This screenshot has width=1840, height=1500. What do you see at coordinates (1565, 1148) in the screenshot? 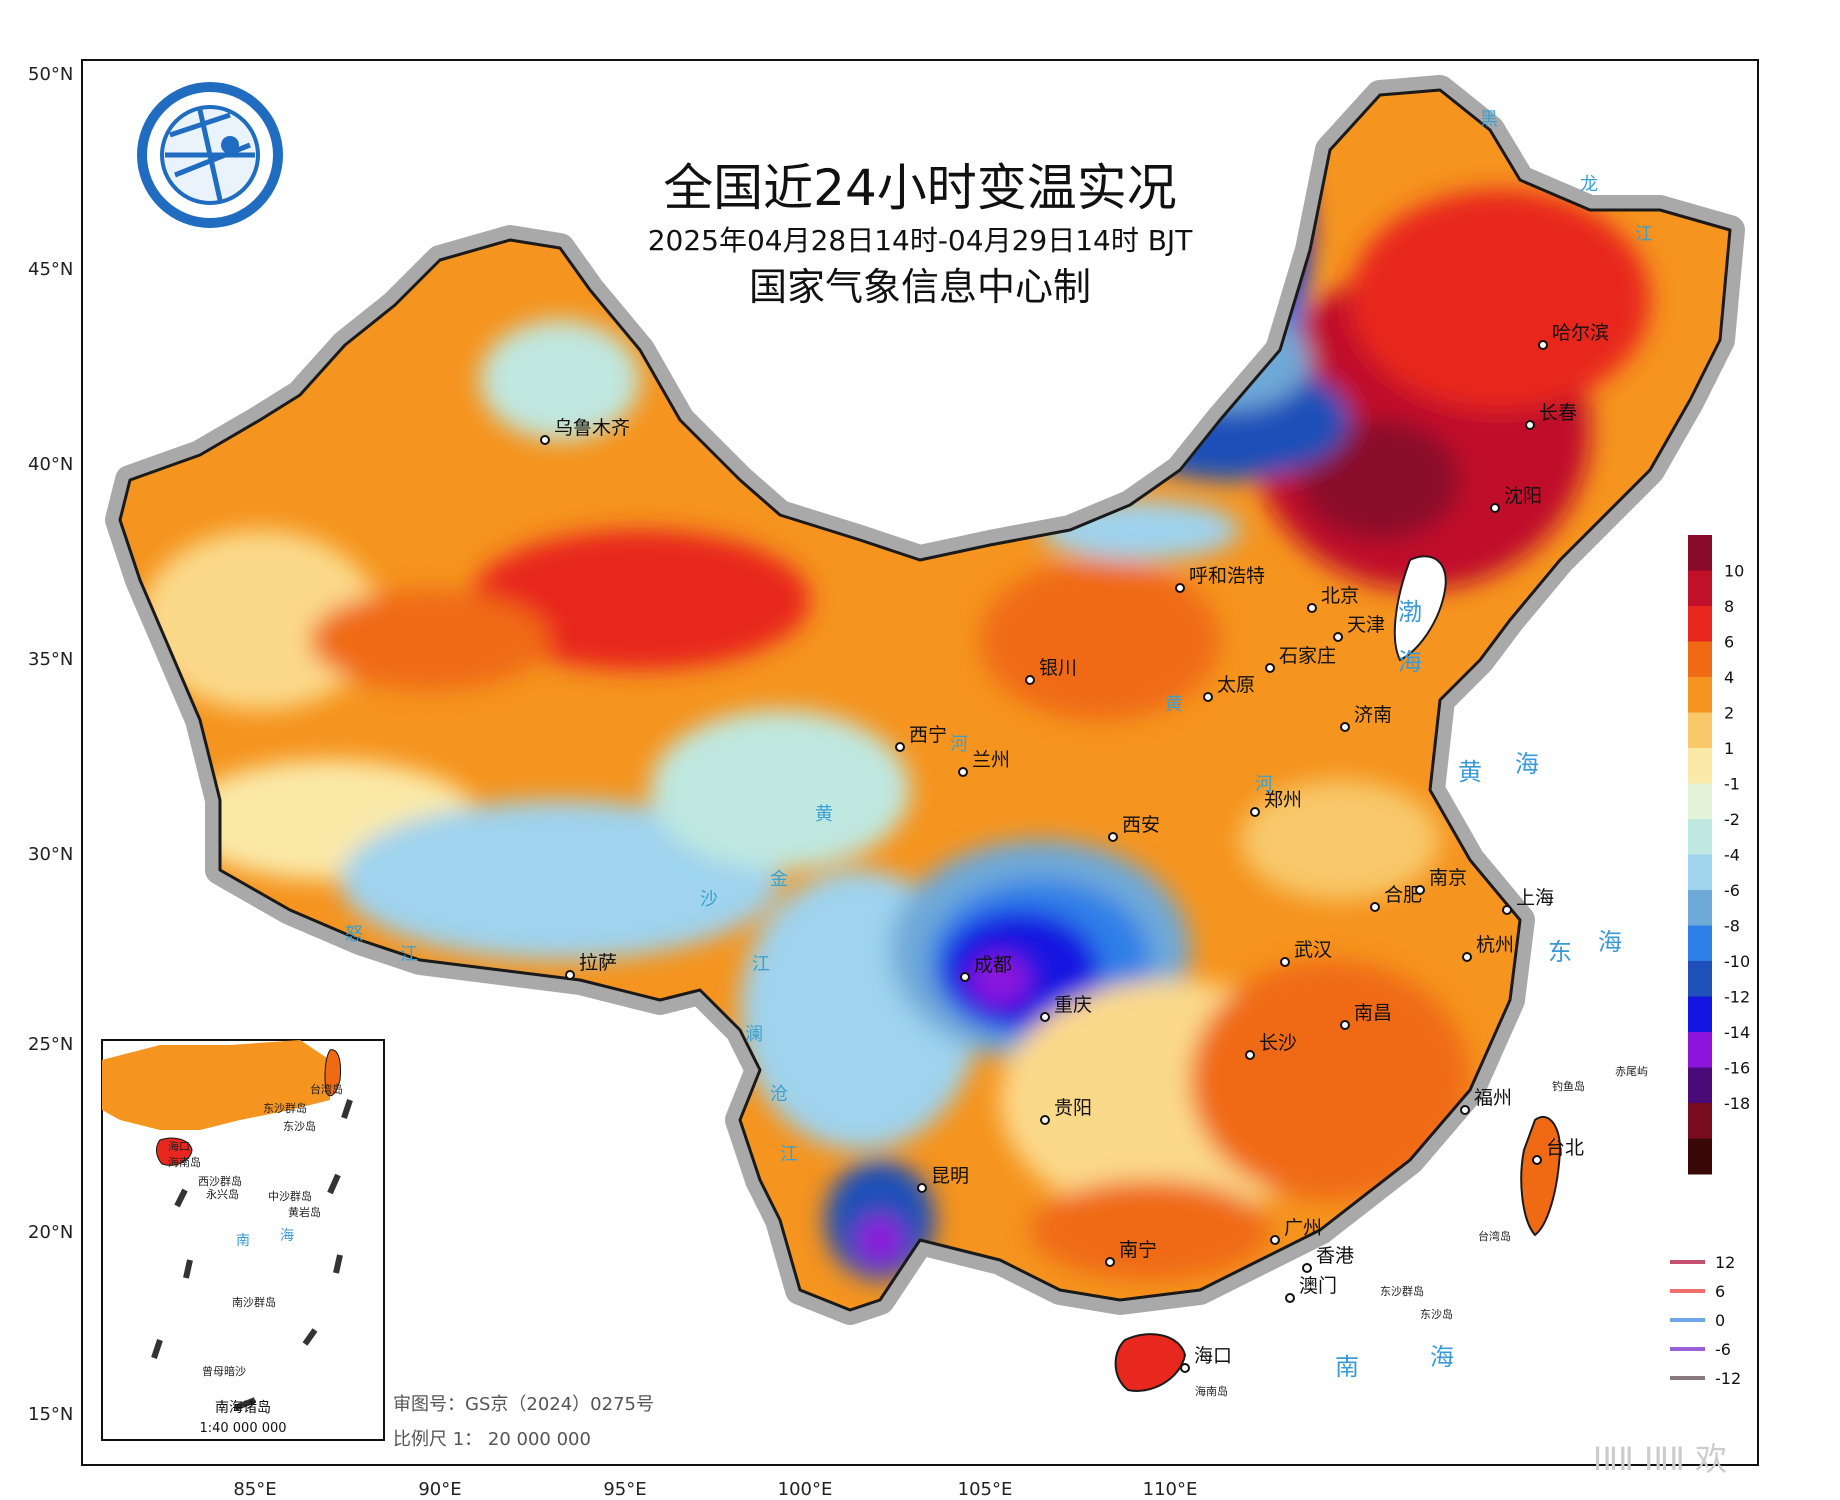
I see `city-name: 台北` at bounding box center [1565, 1148].